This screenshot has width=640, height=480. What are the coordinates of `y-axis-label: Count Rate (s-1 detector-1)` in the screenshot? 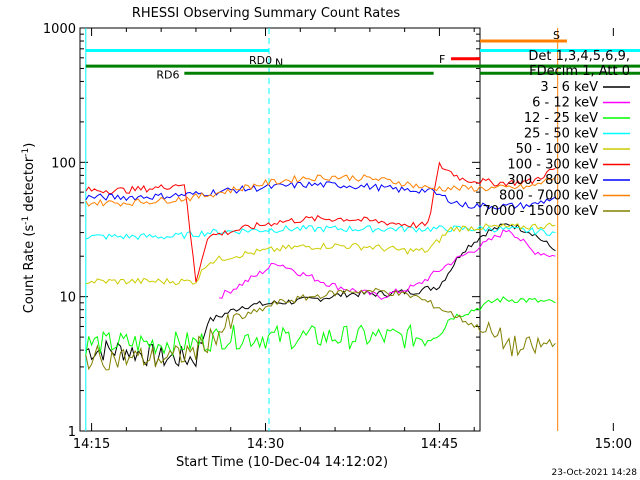 It's located at (29, 228).